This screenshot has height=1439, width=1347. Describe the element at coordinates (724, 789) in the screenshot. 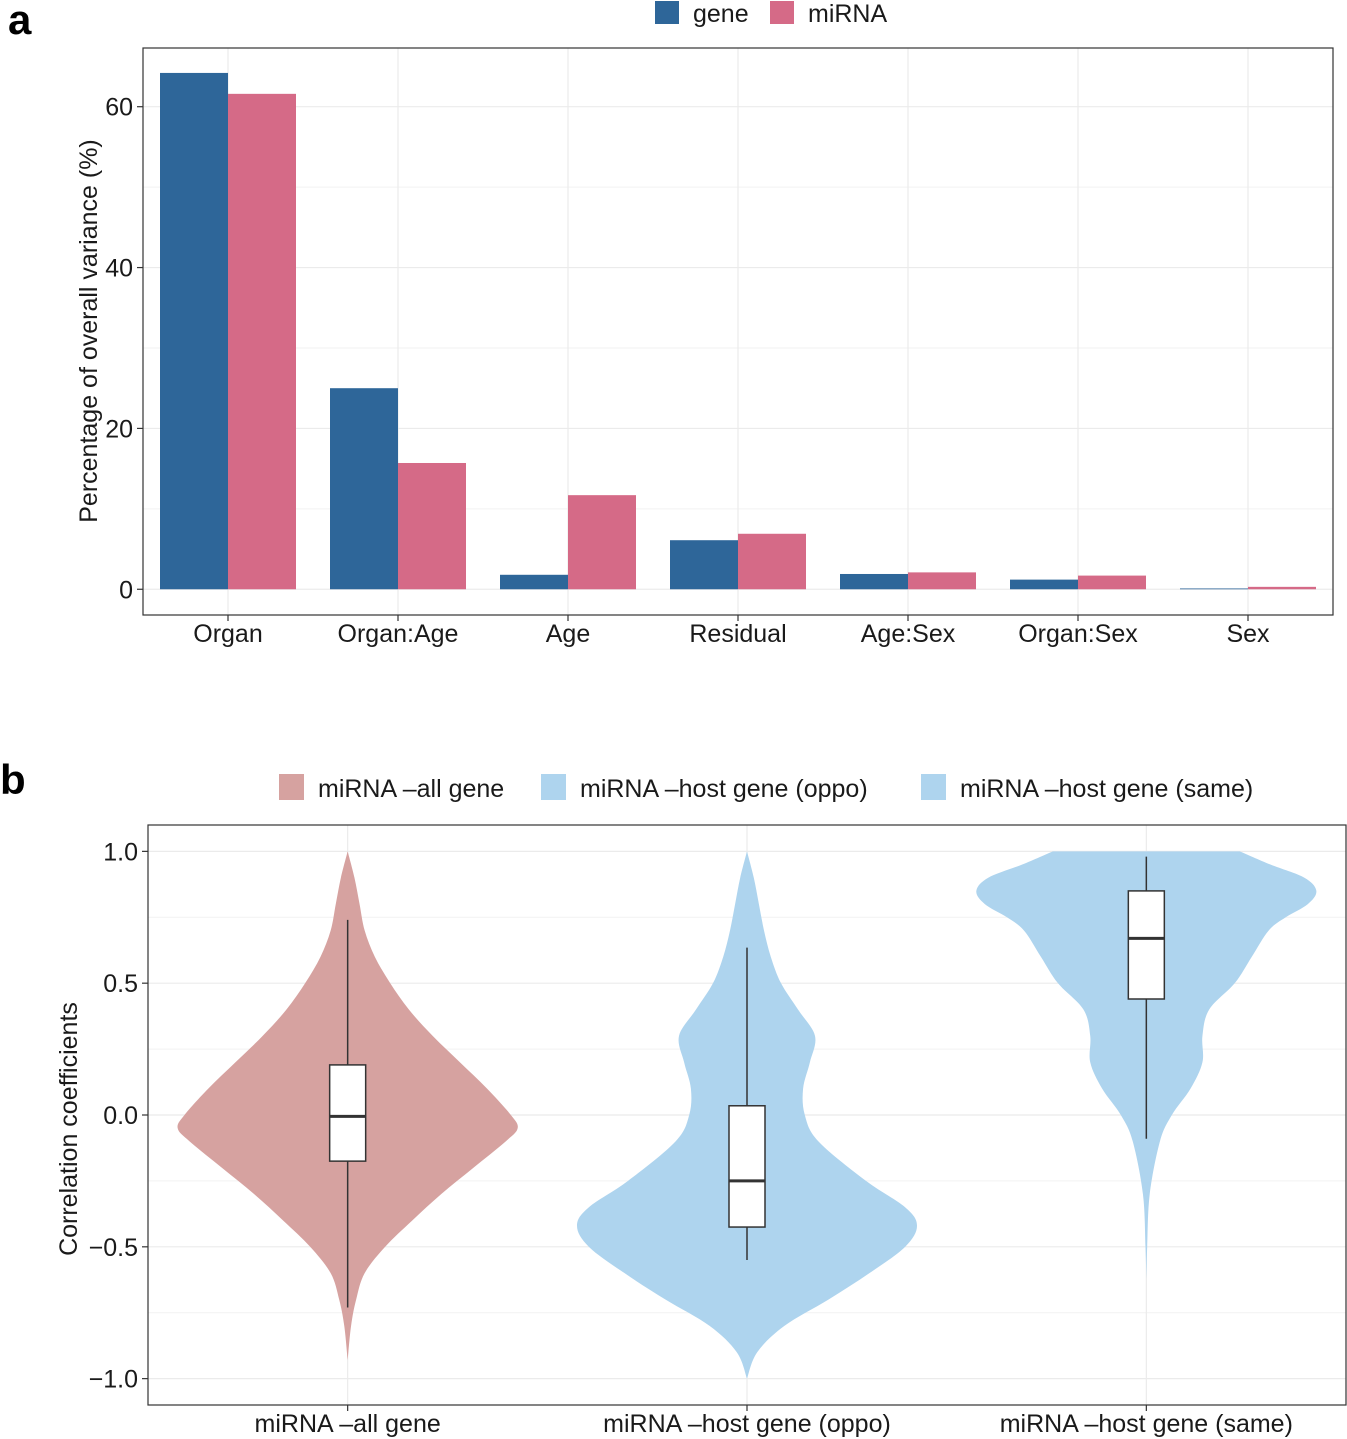

I see `legend-label-2: miRNA –host gene (oppo)` at that location.